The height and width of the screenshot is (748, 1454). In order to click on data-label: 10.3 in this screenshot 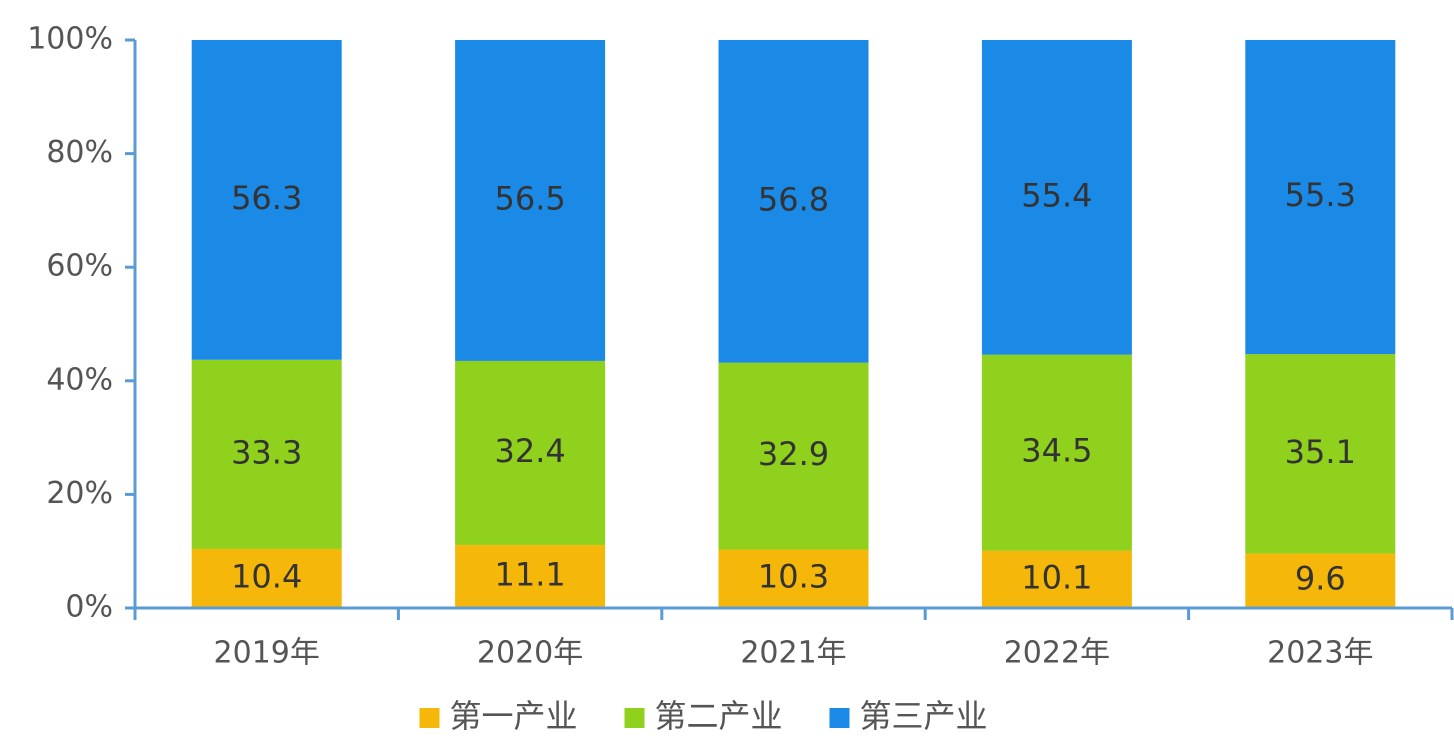, I will do `click(793, 577)`.